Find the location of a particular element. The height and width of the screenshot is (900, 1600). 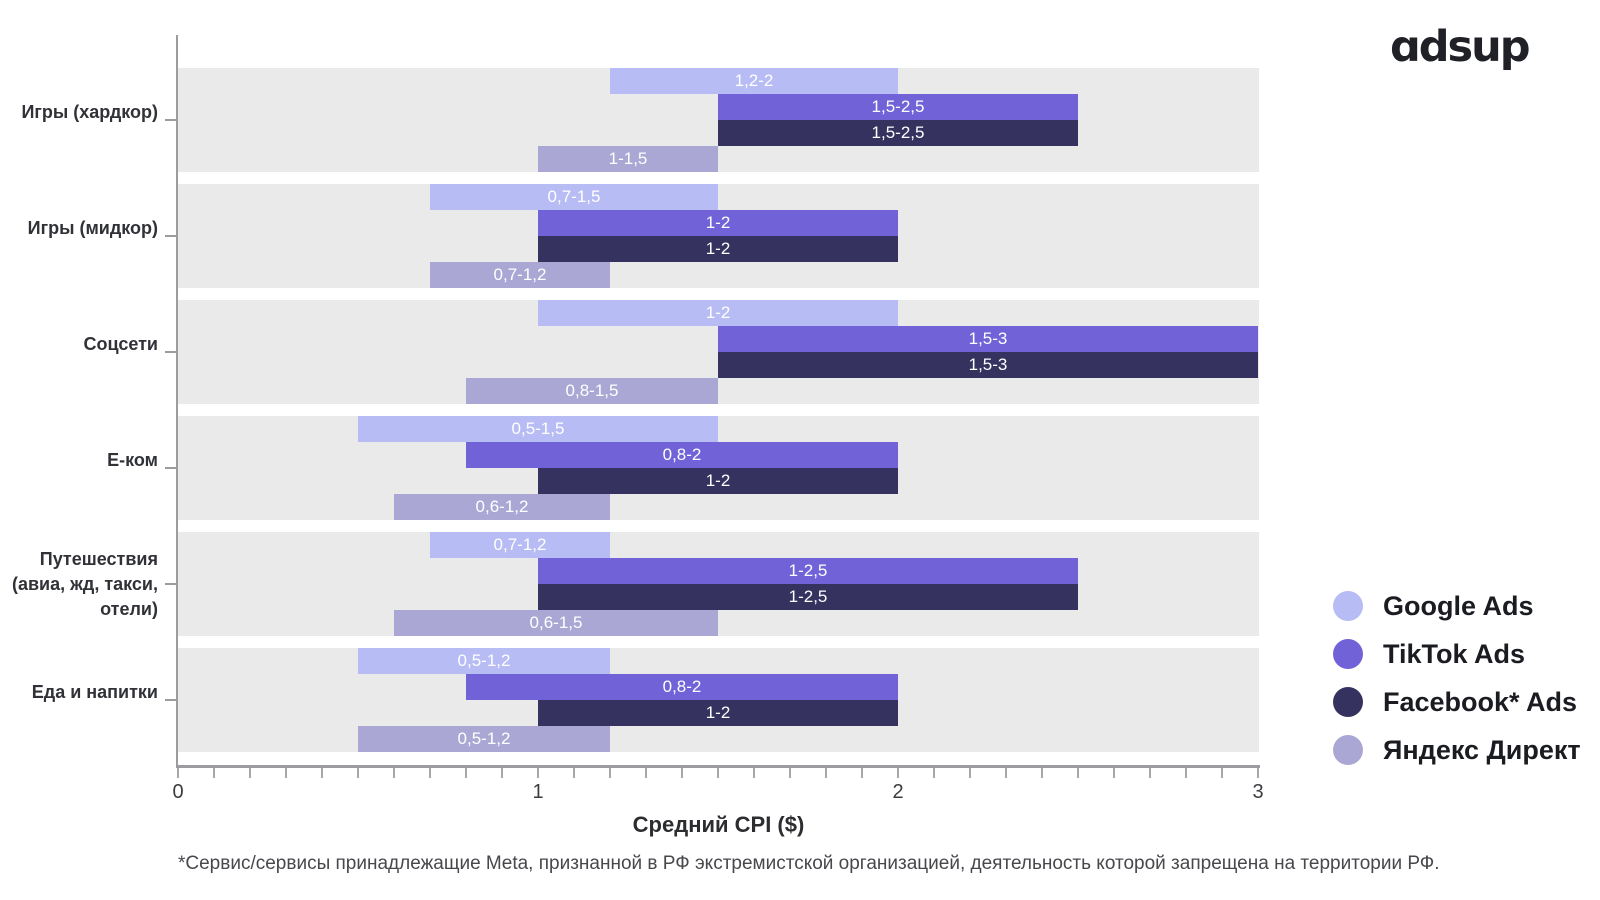

bar-yandex-direct: 0,6-1,2 is located at coordinates (502, 507).